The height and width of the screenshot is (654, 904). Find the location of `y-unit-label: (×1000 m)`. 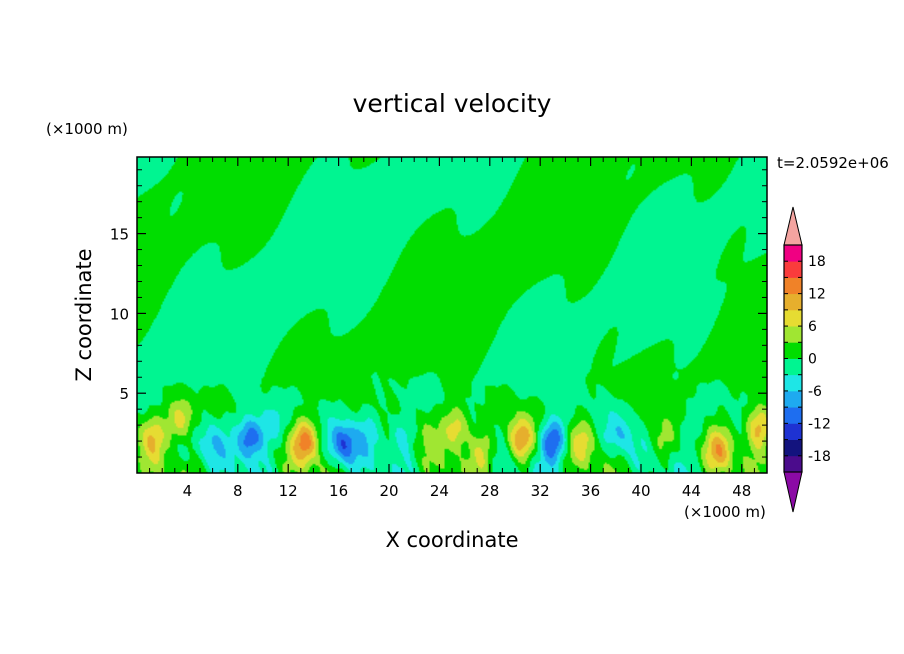

y-unit-label: (×1000 m) is located at coordinates (87, 129).